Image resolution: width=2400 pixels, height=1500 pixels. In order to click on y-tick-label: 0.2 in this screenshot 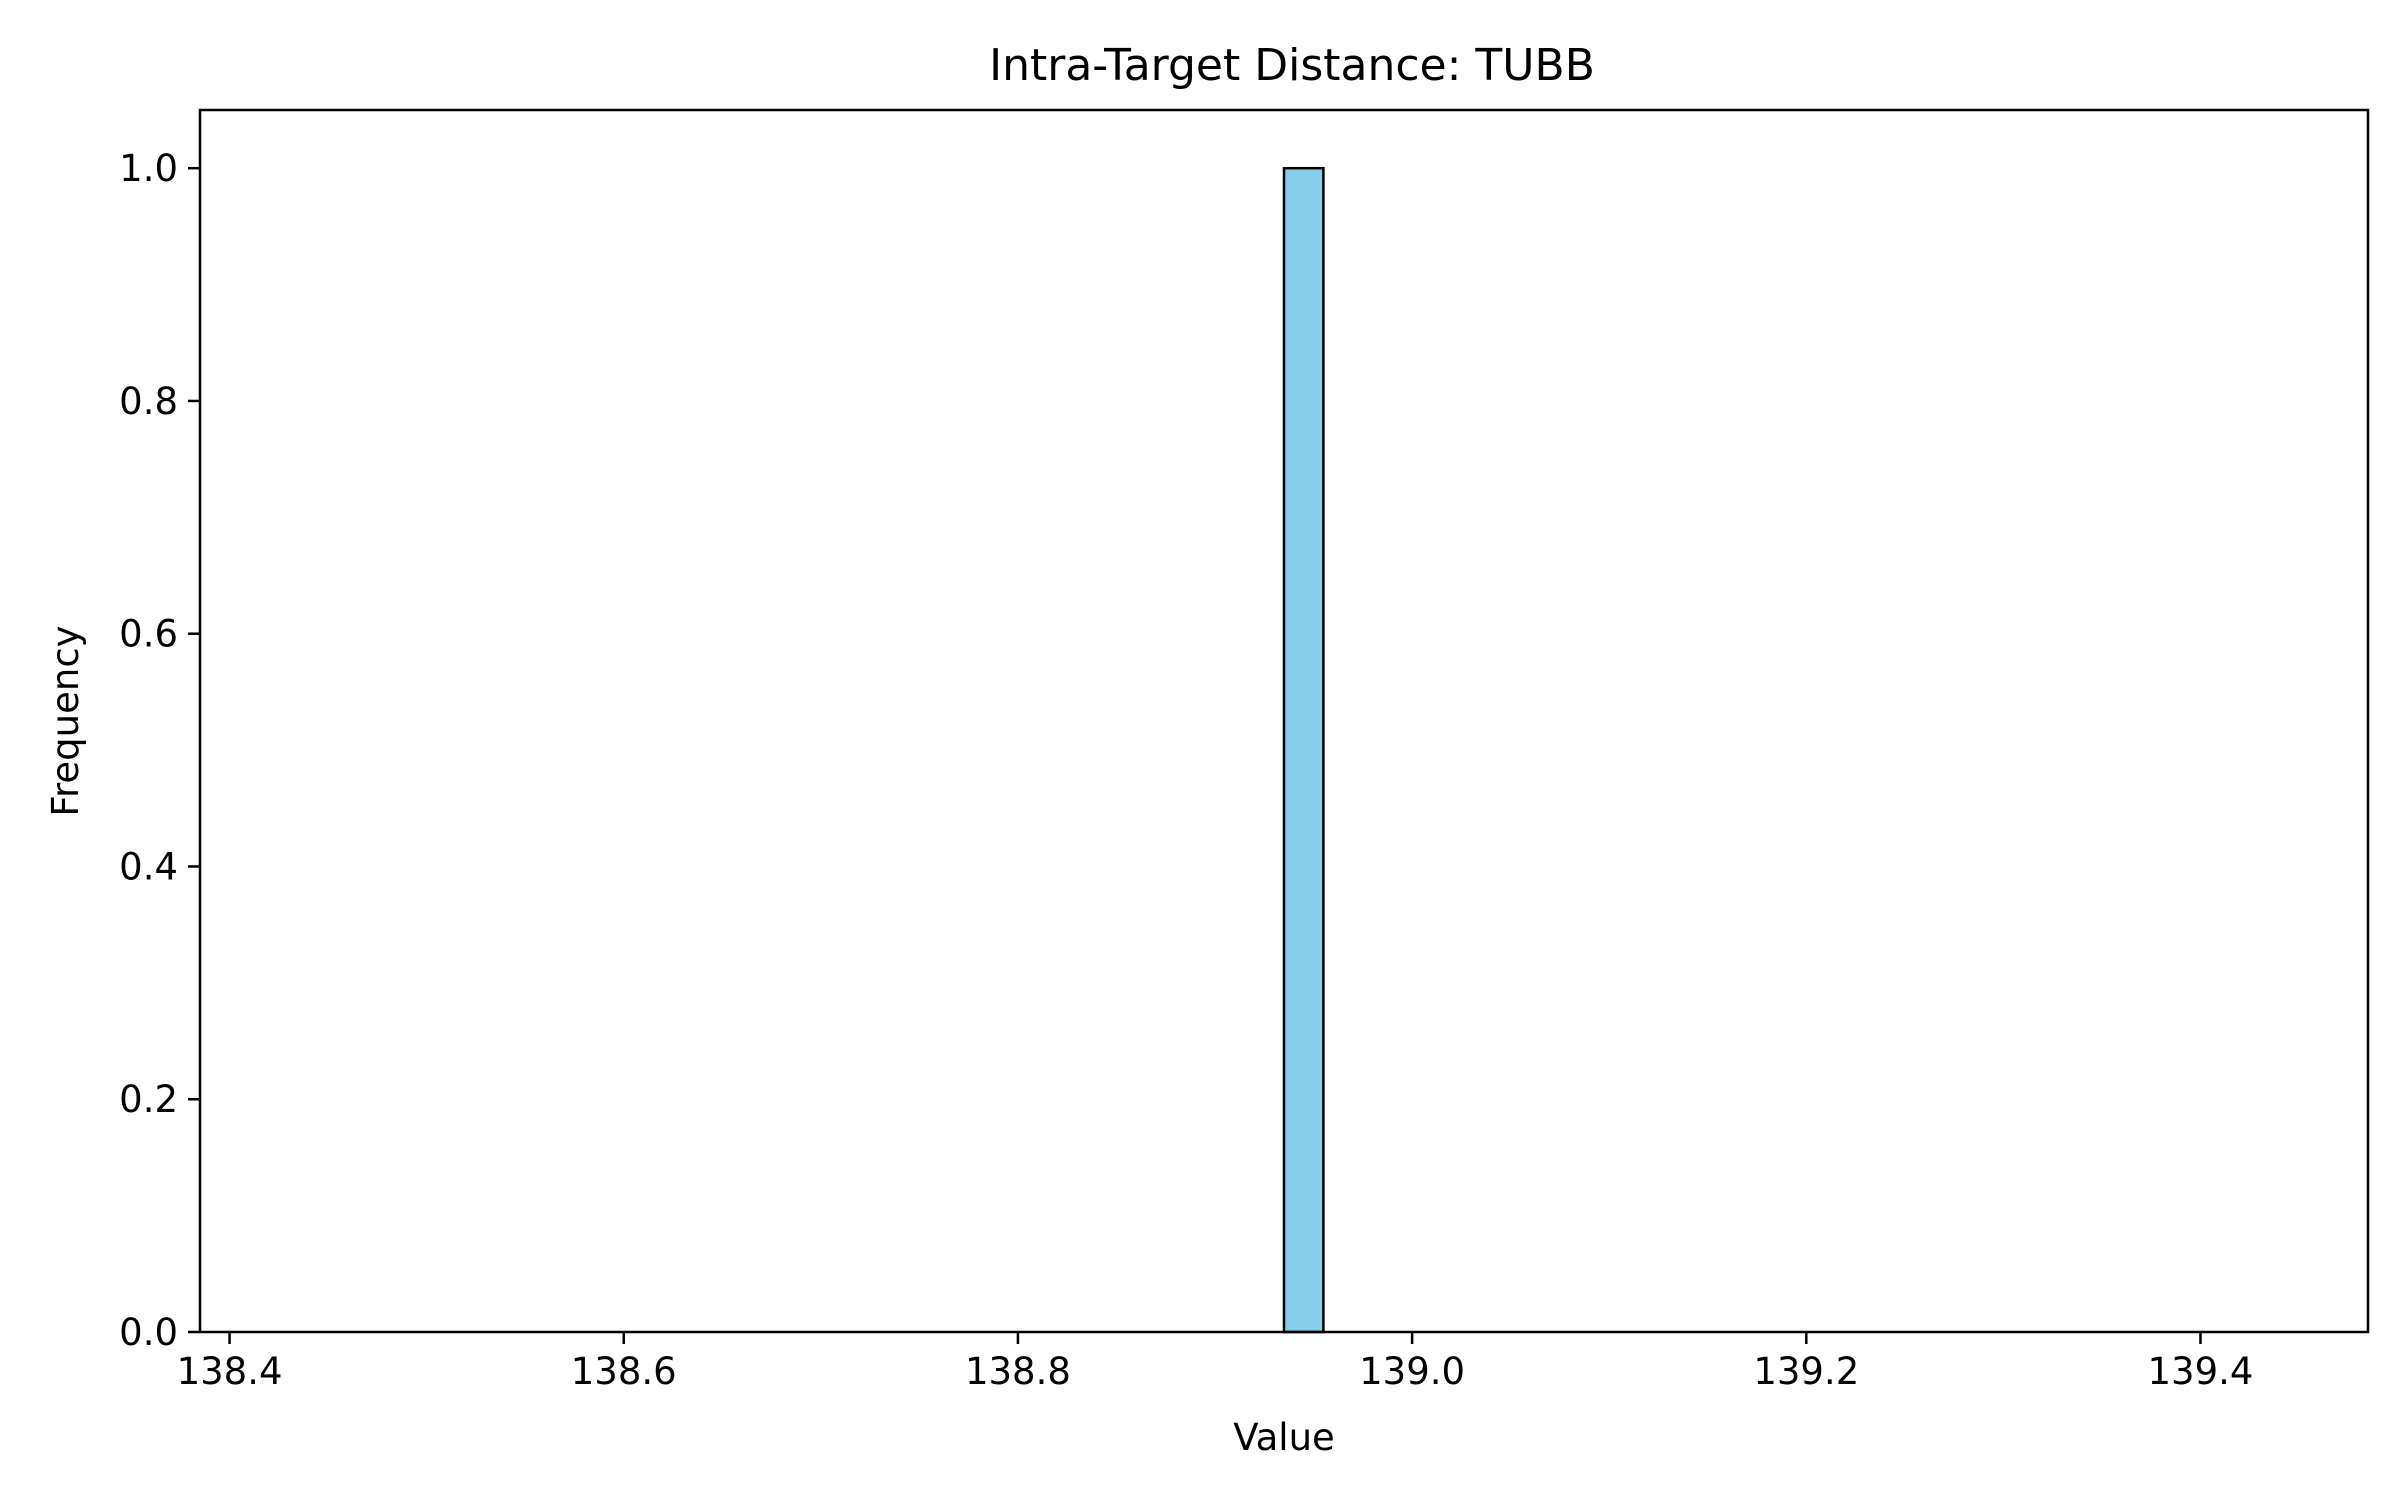, I will do `click(148, 1099)`.